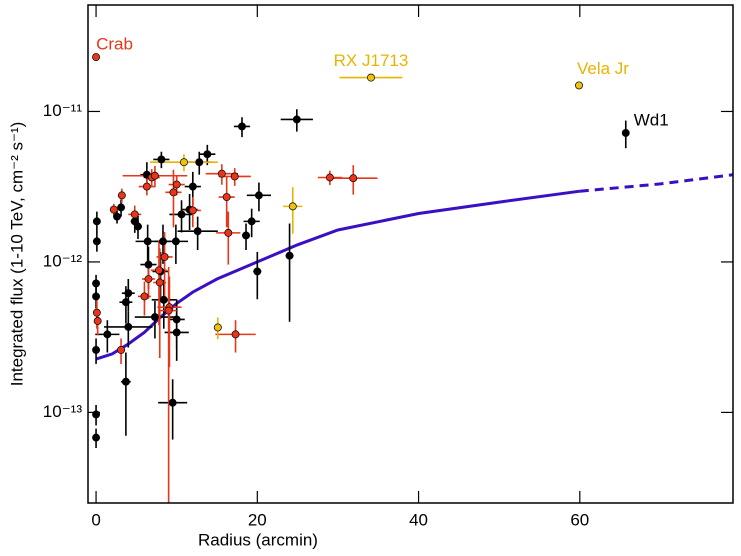 This screenshot has width=741, height=556. What do you see at coordinates (95, 519) in the screenshot?
I see `x-tick-label: 0` at bounding box center [95, 519].